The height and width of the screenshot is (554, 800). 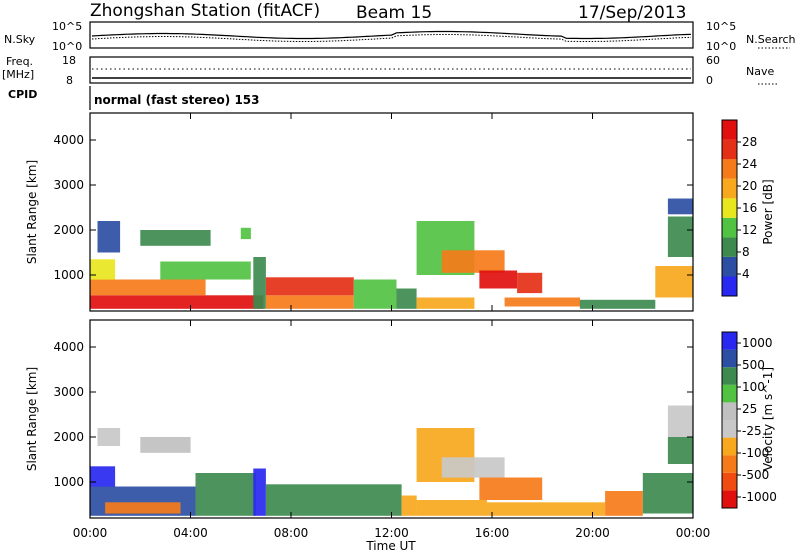 I want to click on x-tick-label-5: 20:00, so click(x=592, y=533).